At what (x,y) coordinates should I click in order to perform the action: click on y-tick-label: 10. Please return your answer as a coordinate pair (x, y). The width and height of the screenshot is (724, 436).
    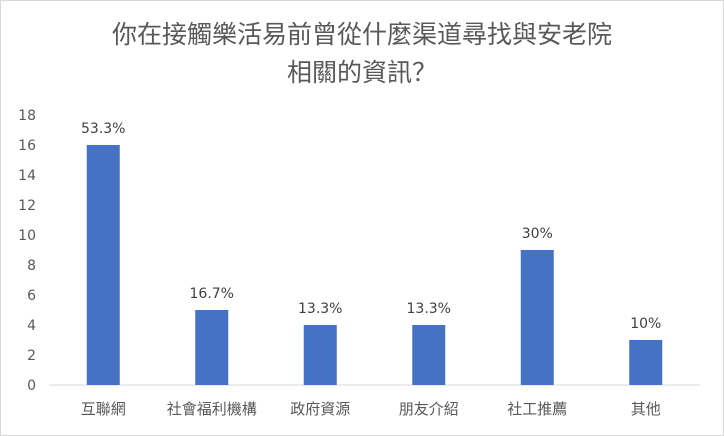
    Looking at the image, I should click on (27, 236).